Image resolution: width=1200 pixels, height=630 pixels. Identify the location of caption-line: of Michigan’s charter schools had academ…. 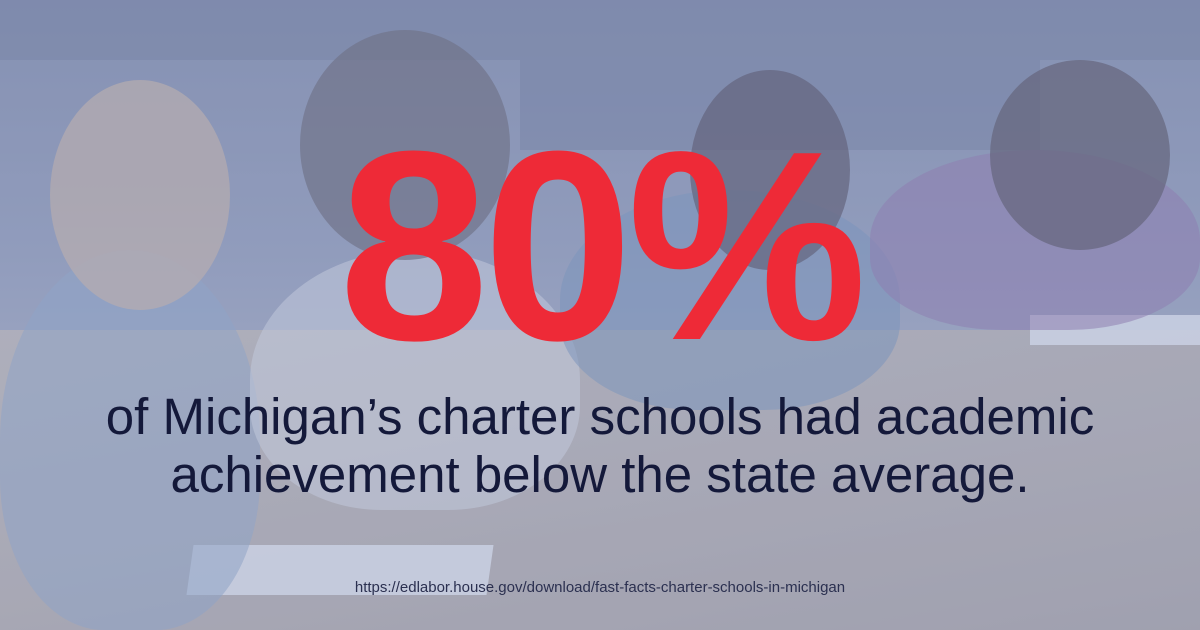
(600, 416).